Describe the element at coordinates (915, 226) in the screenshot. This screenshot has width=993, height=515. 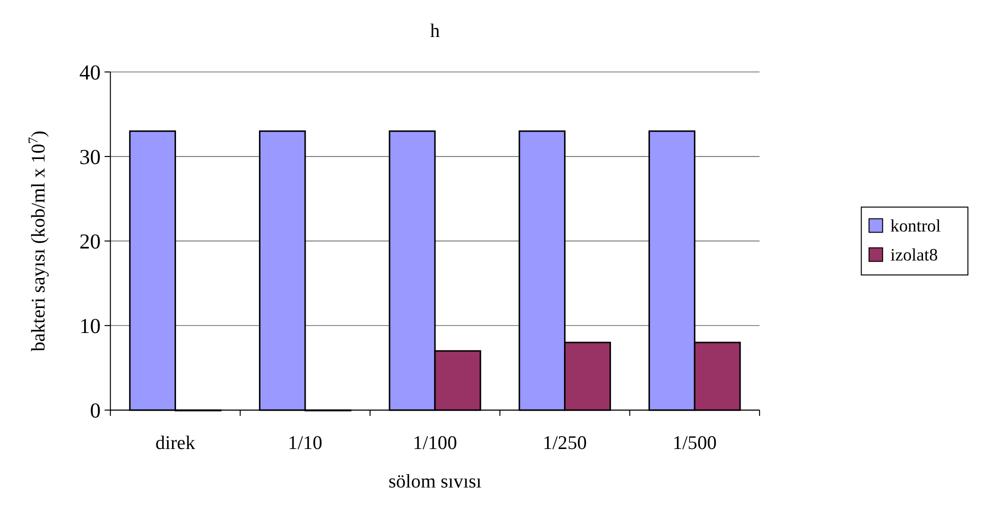
I see `legend-label: kontrol` at that location.